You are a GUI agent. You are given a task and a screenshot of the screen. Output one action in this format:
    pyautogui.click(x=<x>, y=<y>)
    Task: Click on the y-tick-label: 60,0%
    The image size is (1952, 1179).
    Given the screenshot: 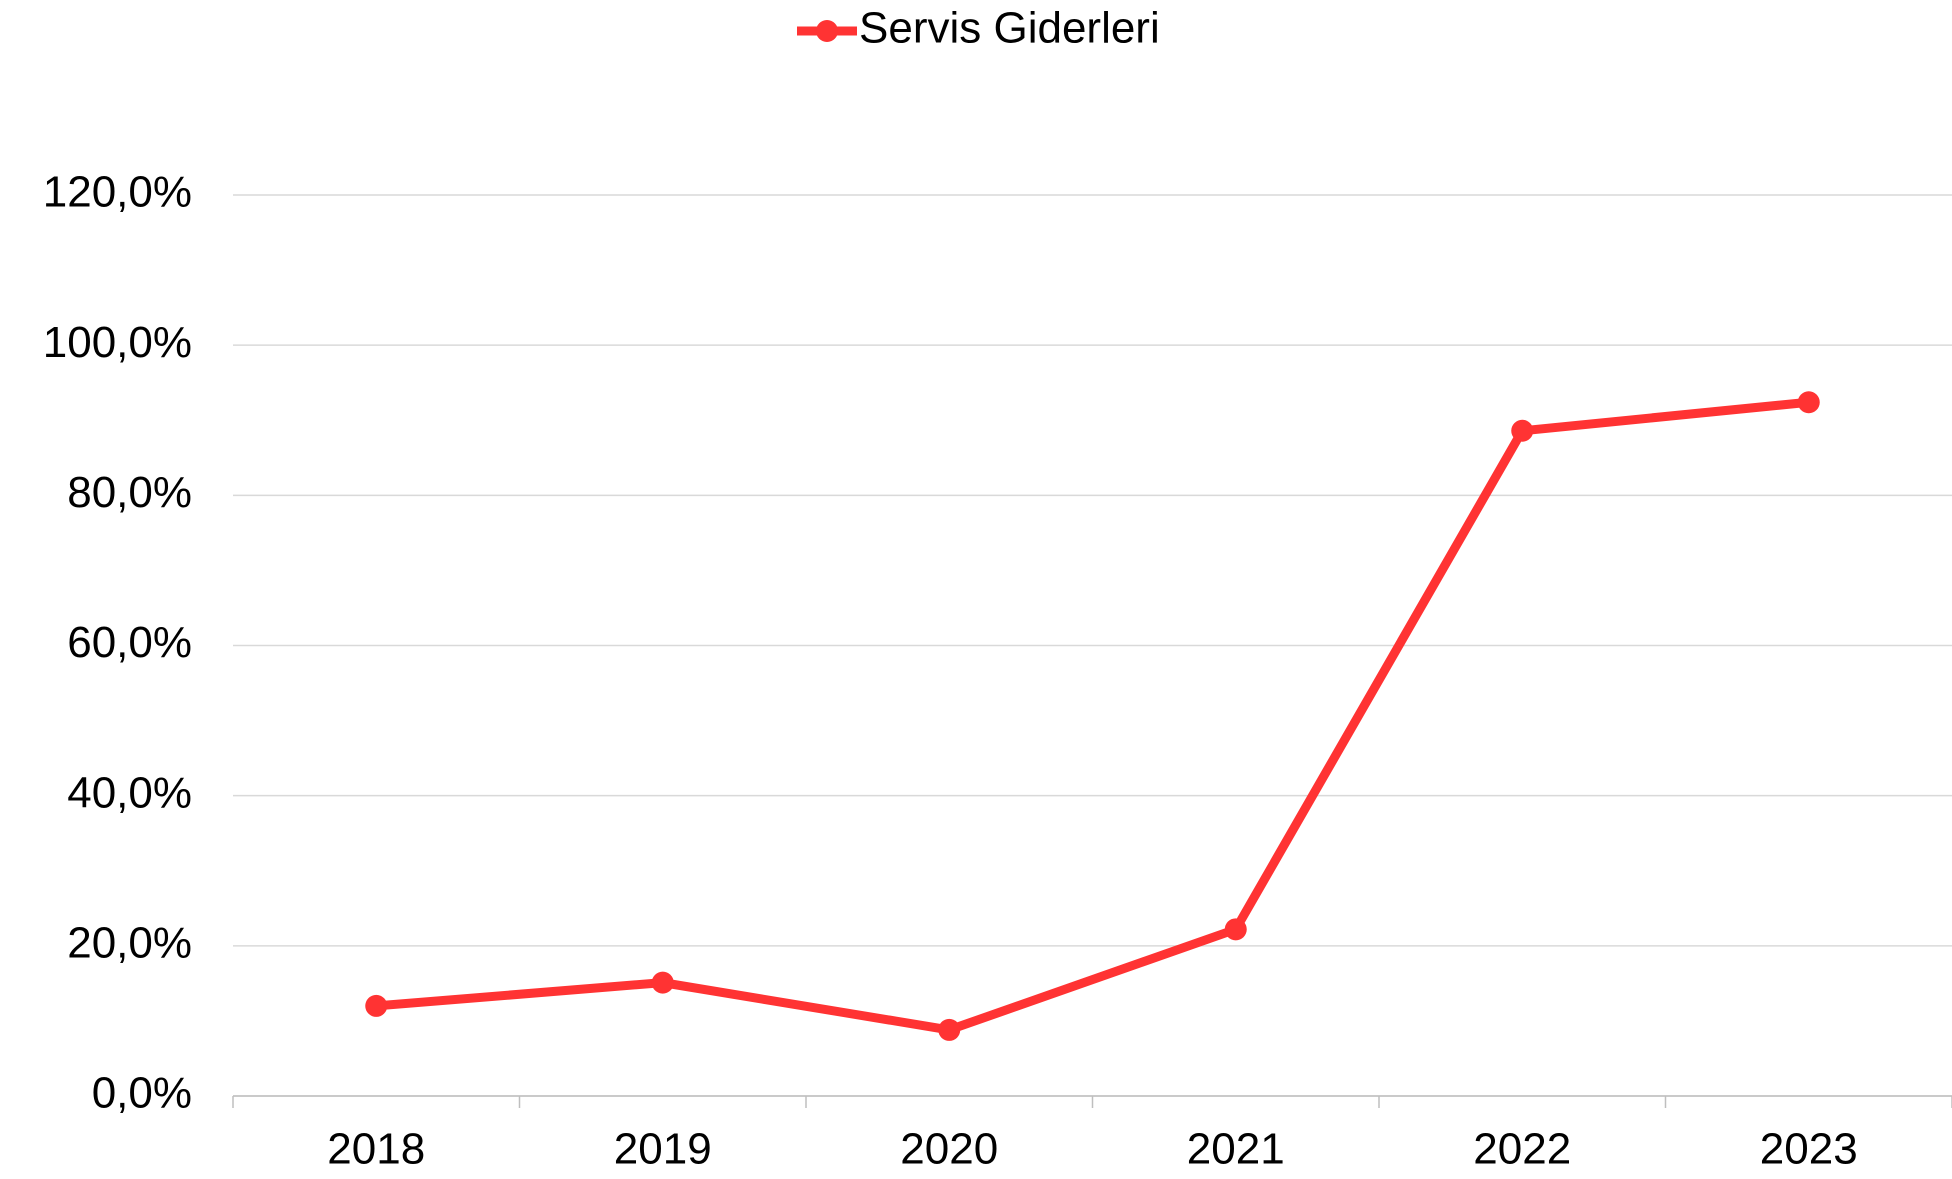 What is the action you would take?
    pyautogui.click(x=129, y=642)
    